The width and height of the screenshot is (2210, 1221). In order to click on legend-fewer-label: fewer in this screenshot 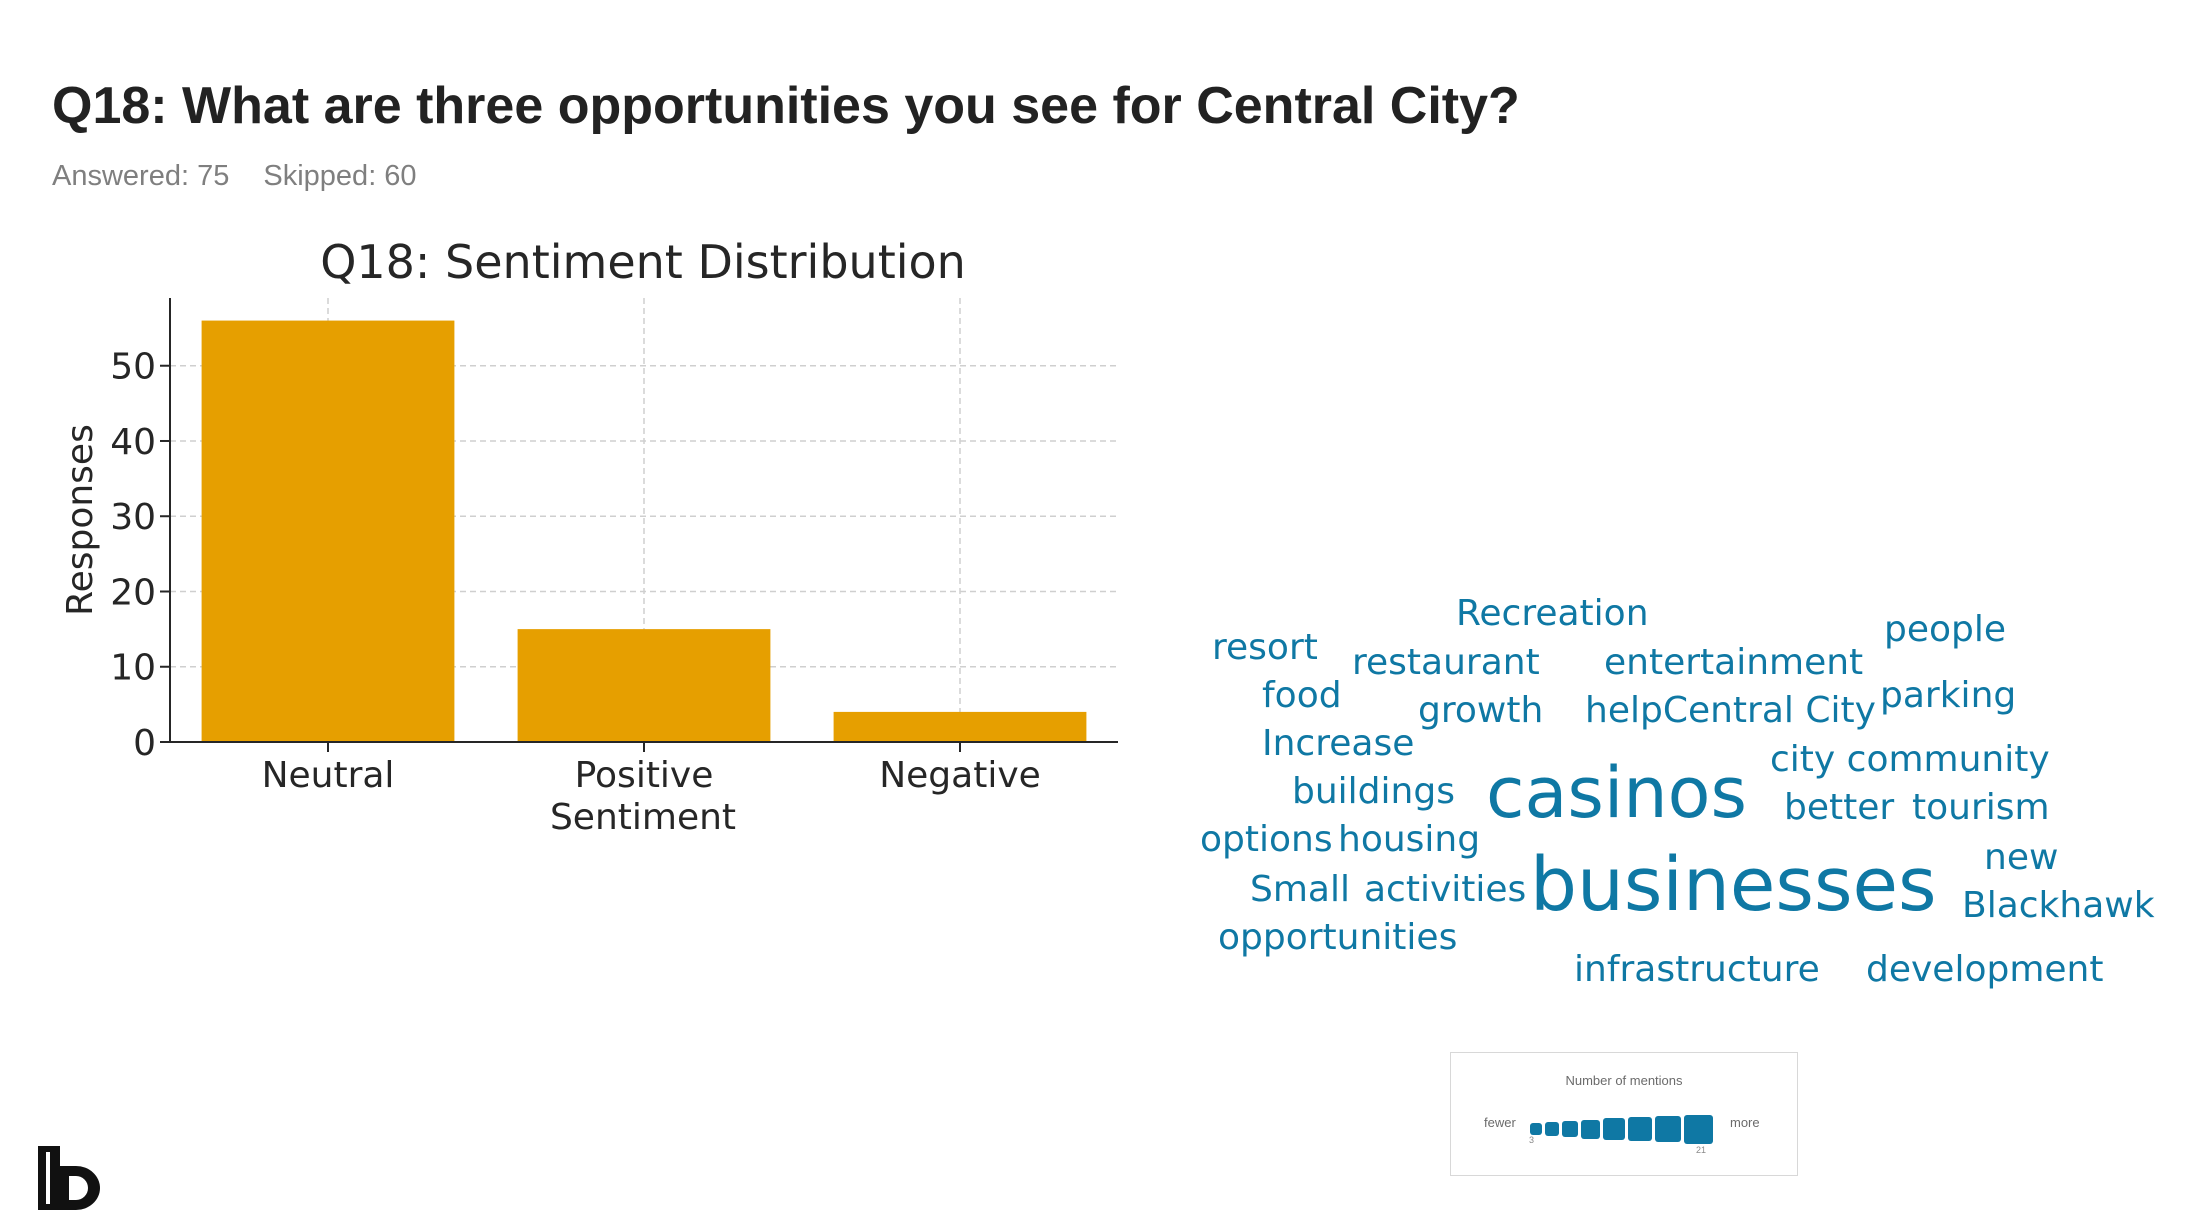, I will do `click(1500, 1122)`.